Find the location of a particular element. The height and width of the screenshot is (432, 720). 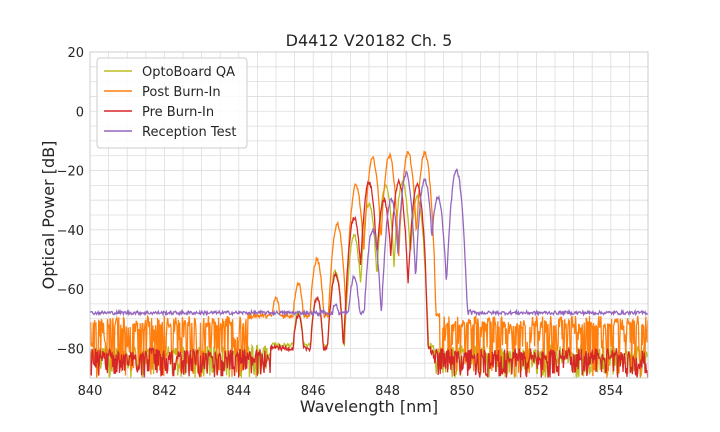

x-tick-label: 840 is located at coordinates (90, 391).